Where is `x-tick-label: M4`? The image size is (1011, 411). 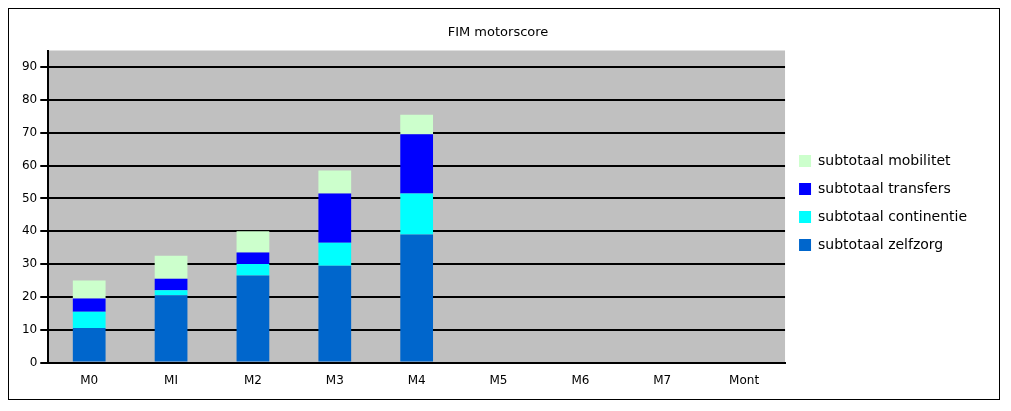
x-tick-label: M4 is located at coordinates (416, 379).